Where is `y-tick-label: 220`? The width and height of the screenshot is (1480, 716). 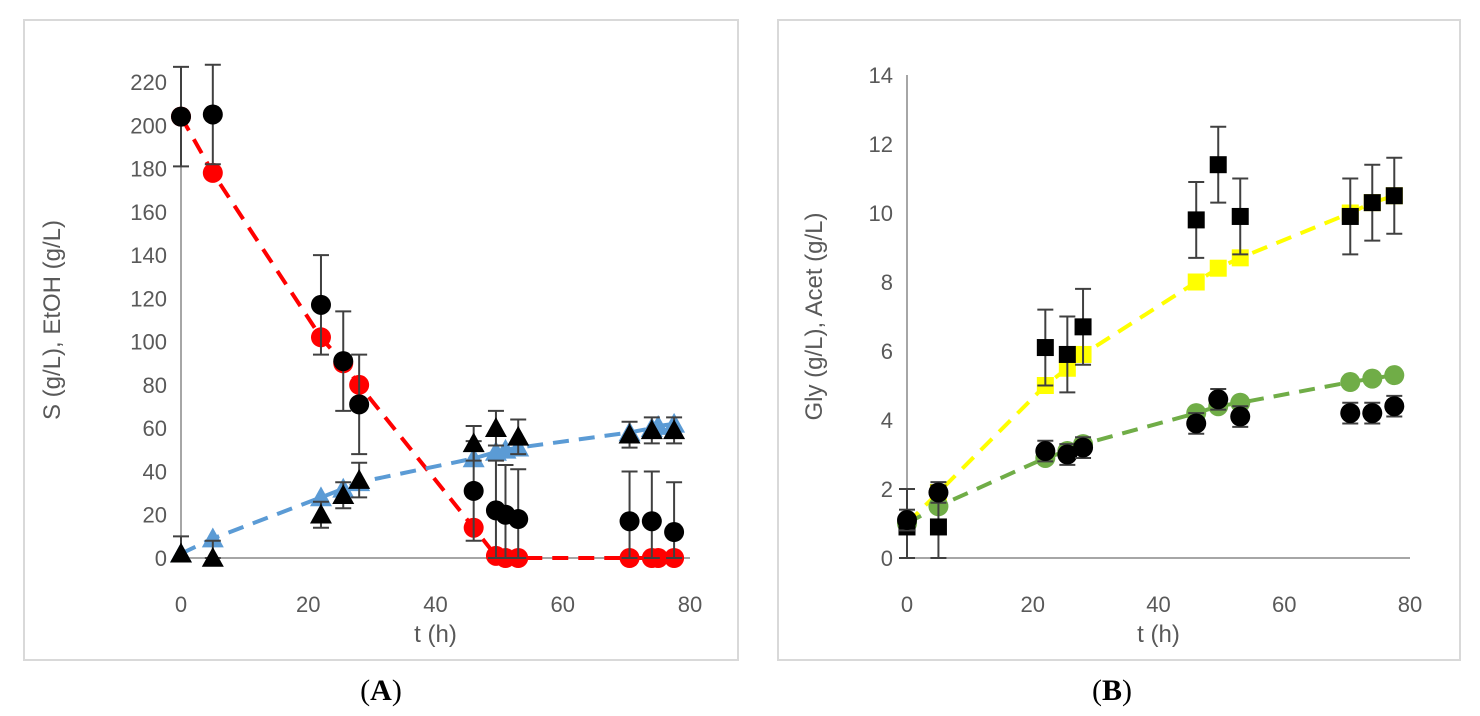
y-tick-label: 220 is located at coordinates (148, 82).